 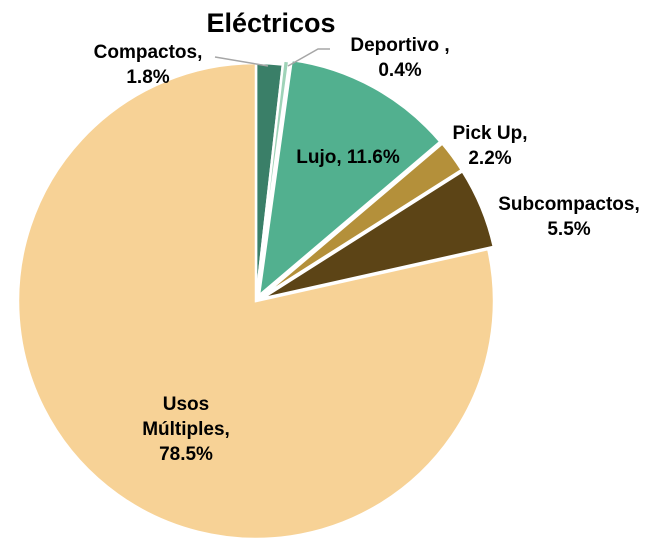 I want to click on slice-label-subcompactos: Subcompactos, 5.5%, so click(x=568, y=217).